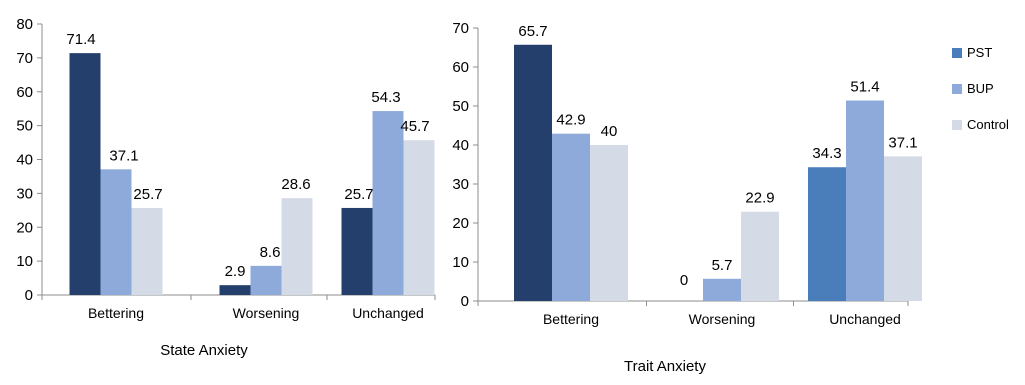  Describe the element at coordinates (957, 125) in the screenshot. I see `legend-swatch-control` at that location.